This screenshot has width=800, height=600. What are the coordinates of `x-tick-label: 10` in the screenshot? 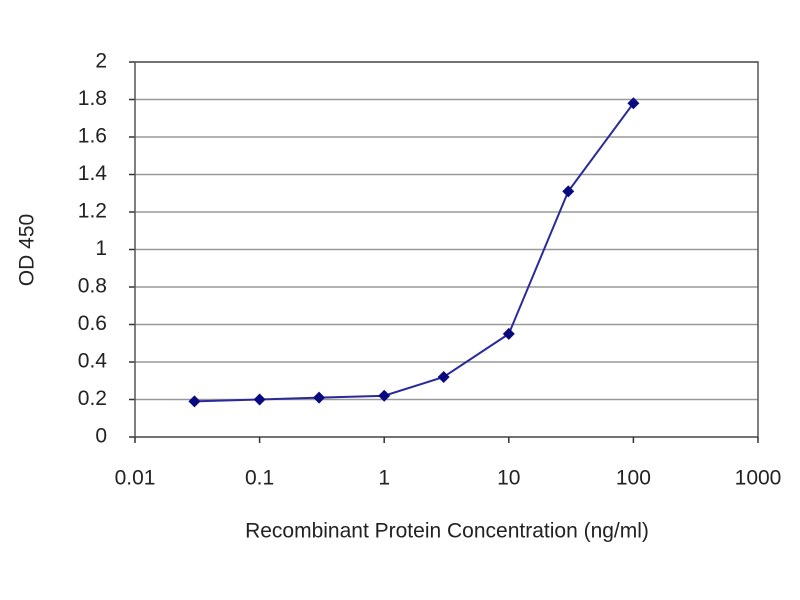 It's located at (508, 478).